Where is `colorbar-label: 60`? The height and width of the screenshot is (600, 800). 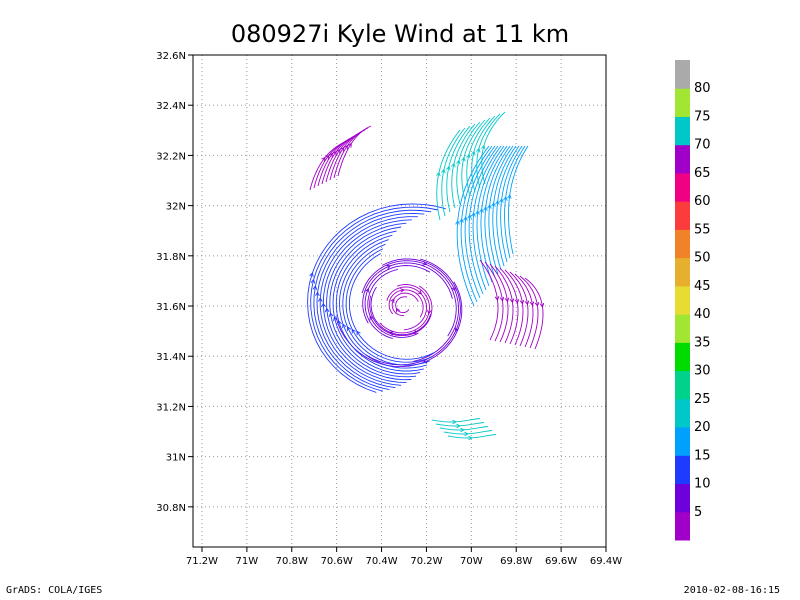
colorbar-label: 60 is located at coordinates (702, 201).